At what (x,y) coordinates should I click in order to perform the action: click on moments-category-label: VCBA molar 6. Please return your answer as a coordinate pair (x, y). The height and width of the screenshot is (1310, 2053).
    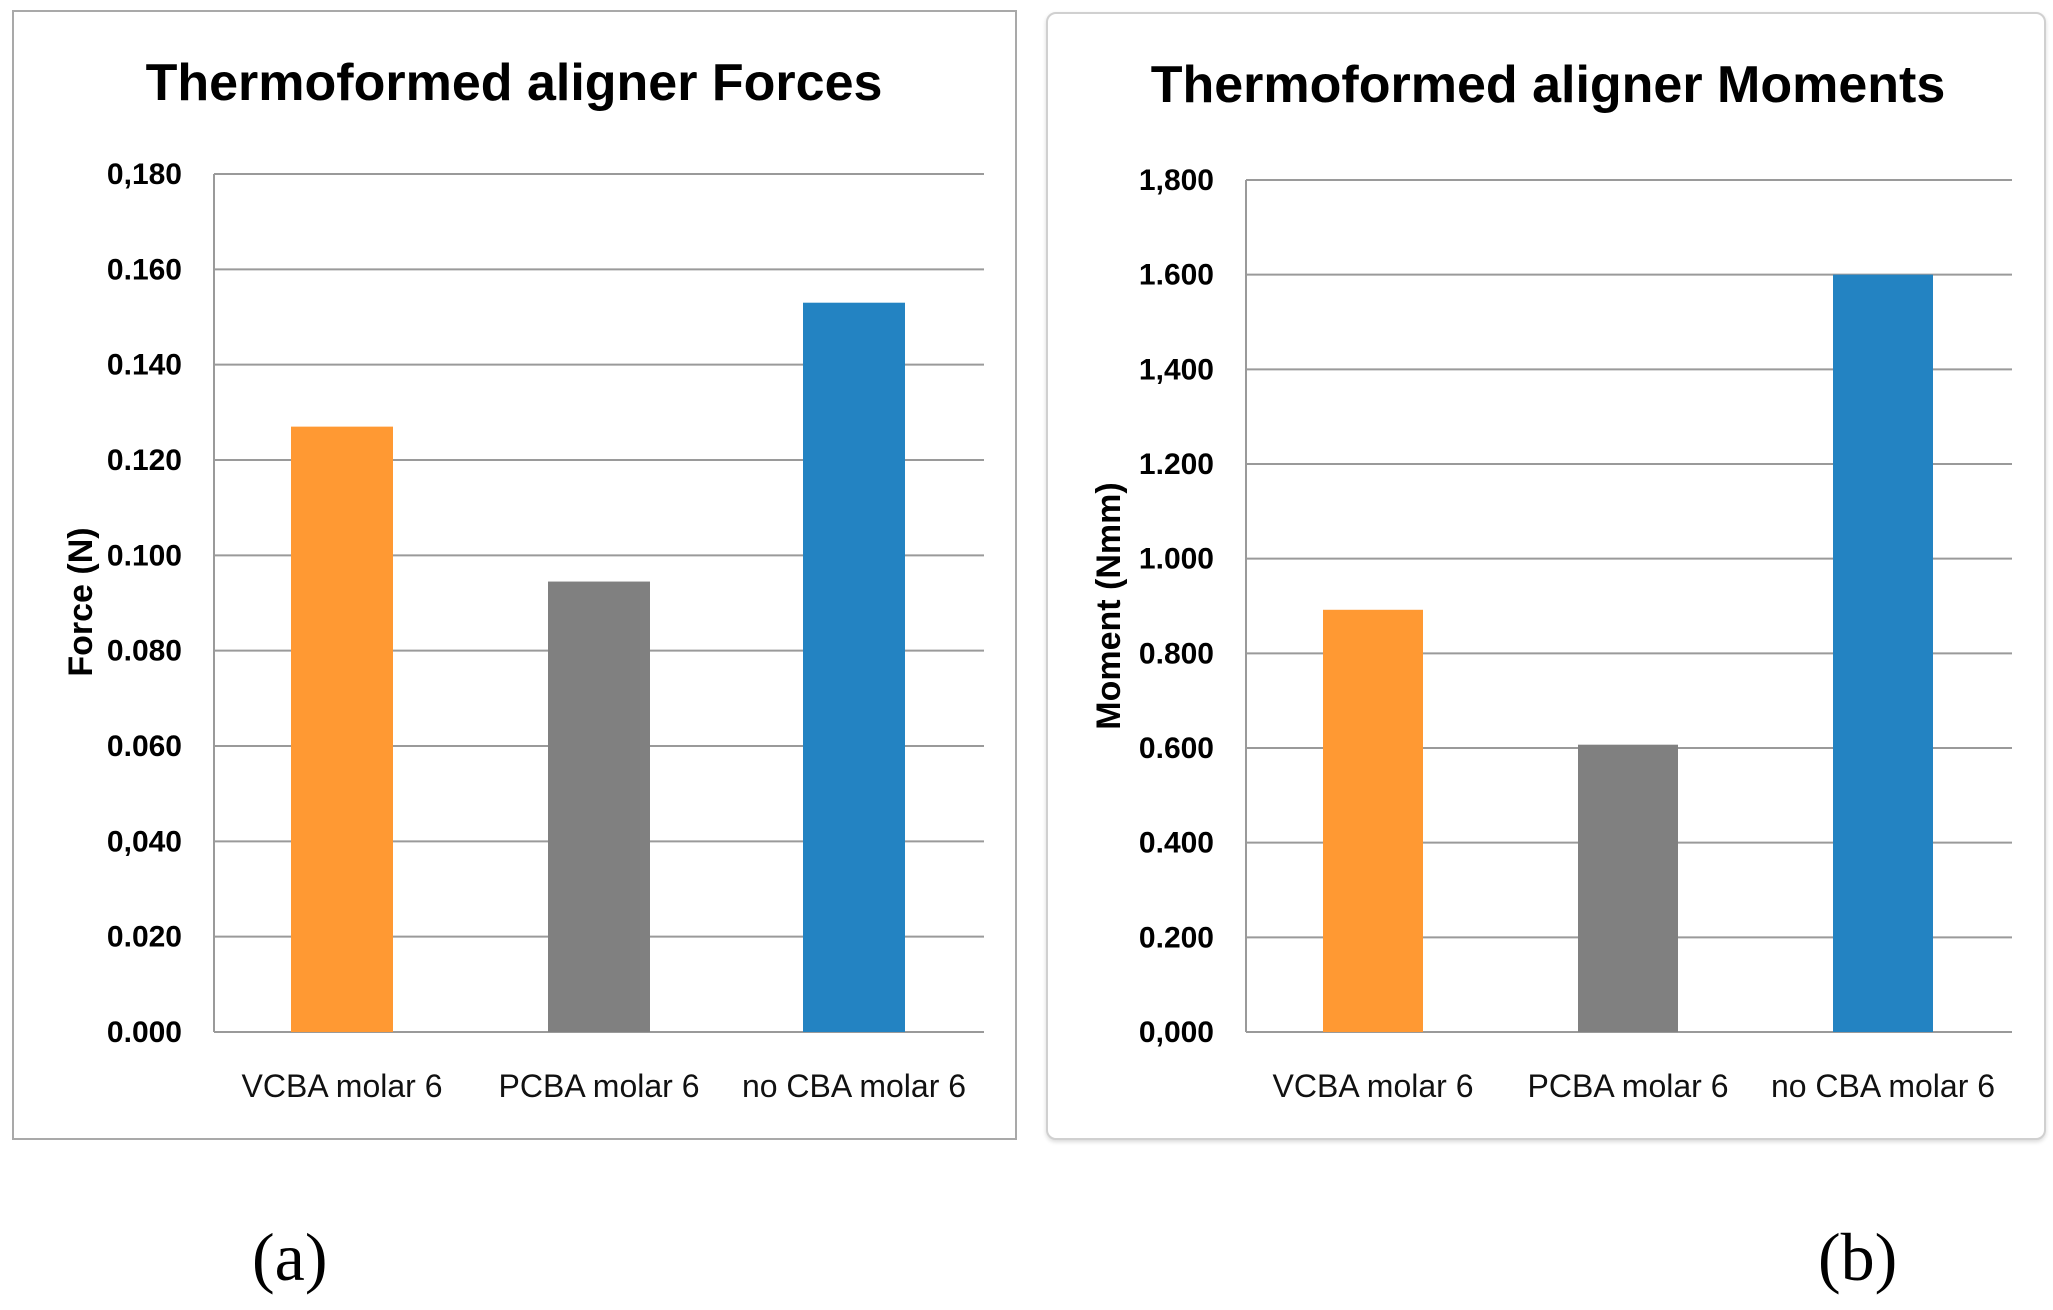
    Looking at the image, I should click on (1373, 1086).